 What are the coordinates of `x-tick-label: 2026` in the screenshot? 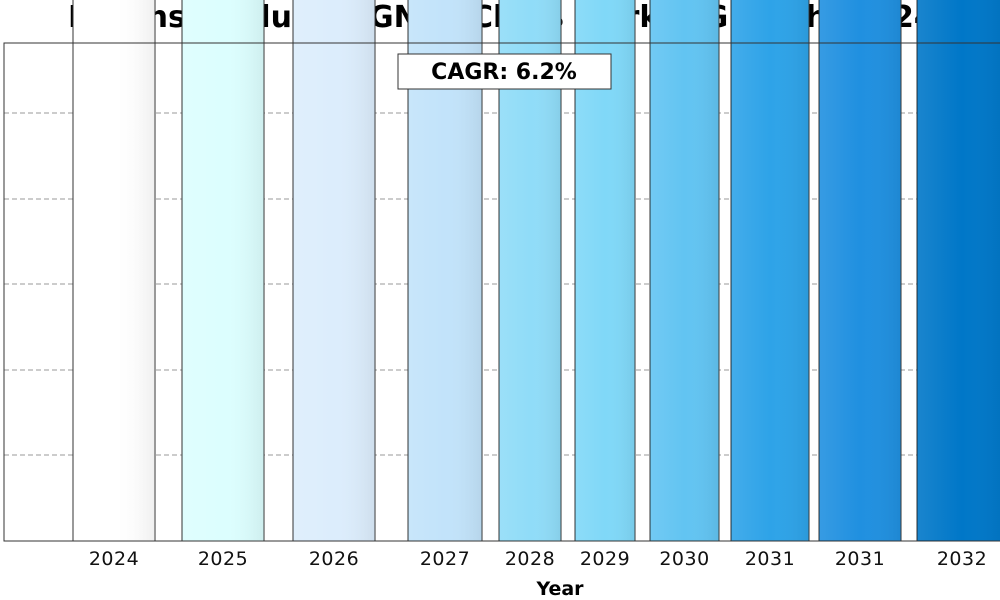 It's located at (334, 559).